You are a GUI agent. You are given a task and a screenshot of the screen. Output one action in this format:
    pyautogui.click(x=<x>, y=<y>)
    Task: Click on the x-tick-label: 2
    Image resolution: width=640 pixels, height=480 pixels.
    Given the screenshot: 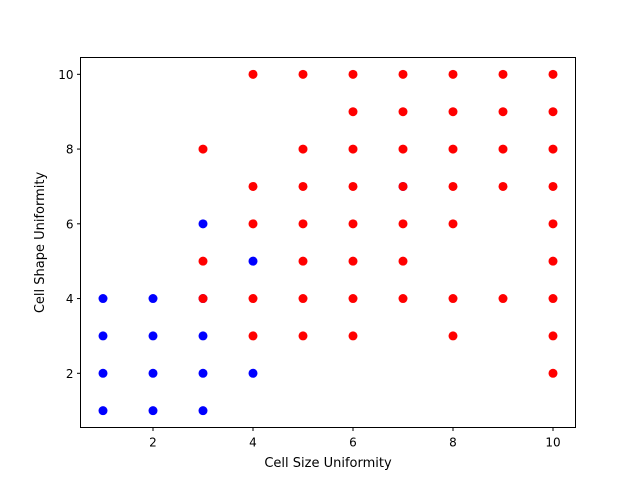 What is the action you would take?
    pyautogui.click(x=153, y=443)
    